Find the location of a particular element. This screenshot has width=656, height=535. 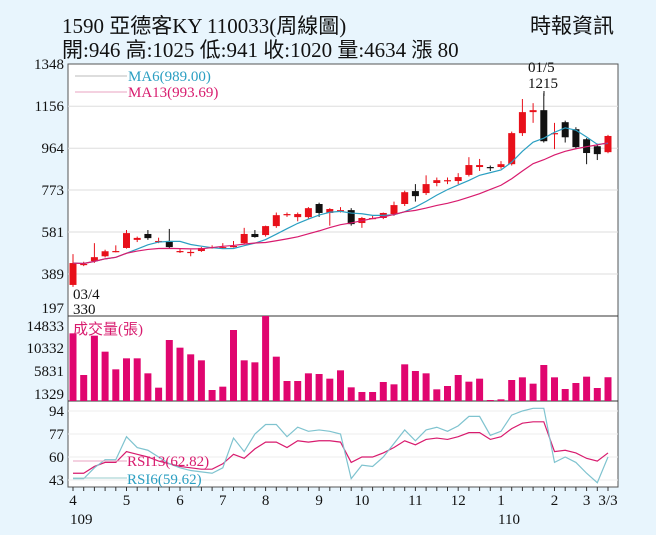

volume-tick-label: 14833 is located at coordinates (46, 327).